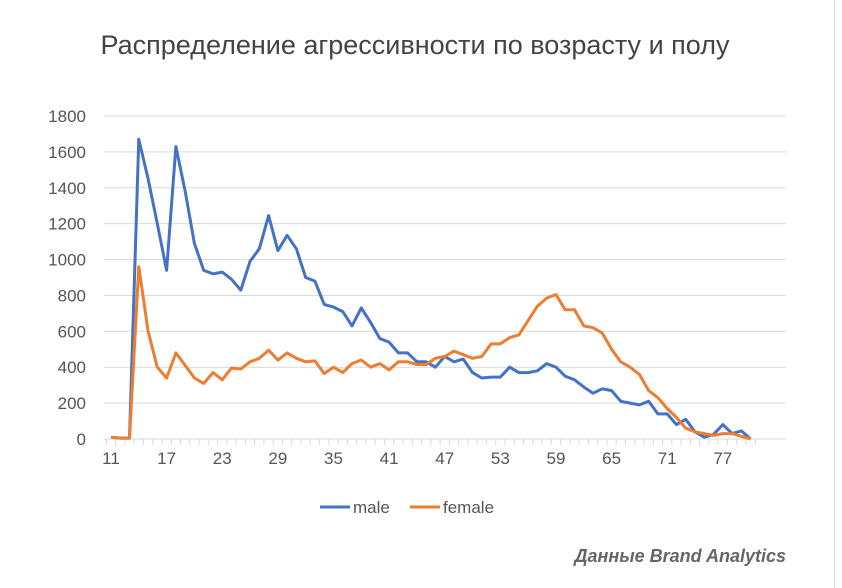 Image resolution: width=842 pixels, height=588 pixels. What do you see at coordinates (468, 507) in the screenshot?
I see `legend-label-female: female` at bounding box center [468, 507].